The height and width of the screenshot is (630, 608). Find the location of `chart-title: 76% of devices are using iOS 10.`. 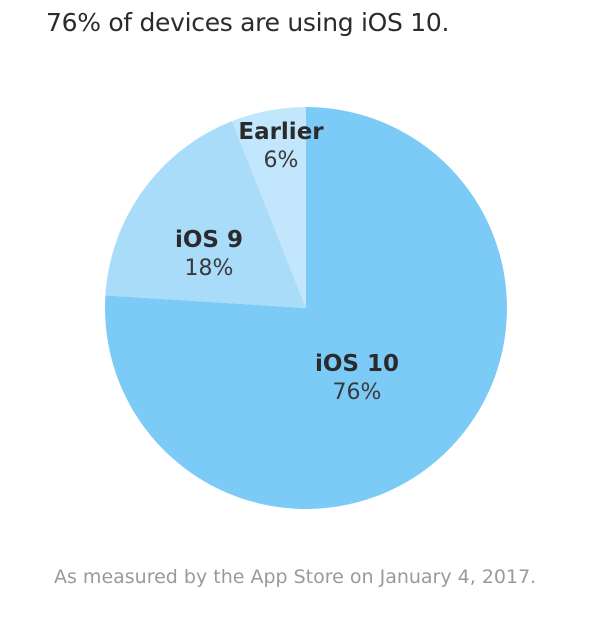

chart-title: 76% of devices are using iOS 10. is located at coordinates (248, 22).